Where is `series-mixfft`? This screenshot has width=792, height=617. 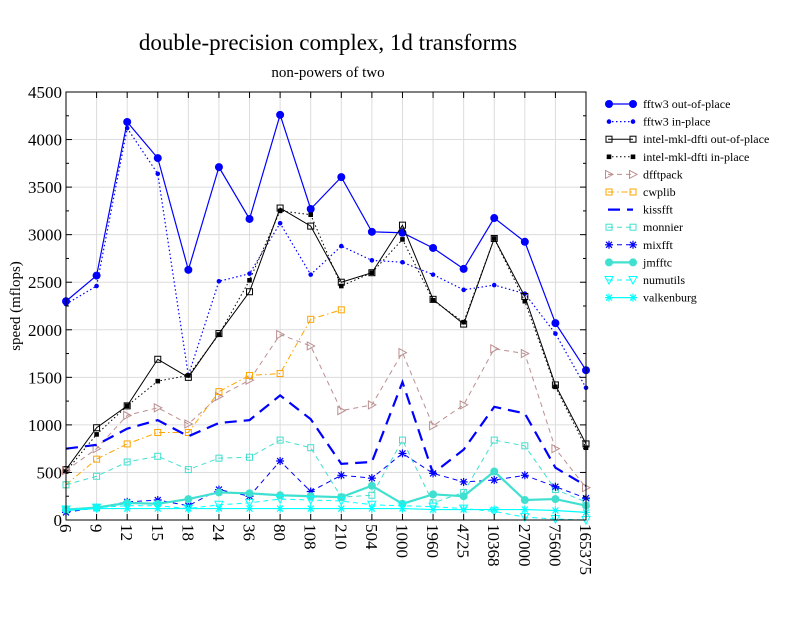
series-mixfft is located at coordinates (326, 483).